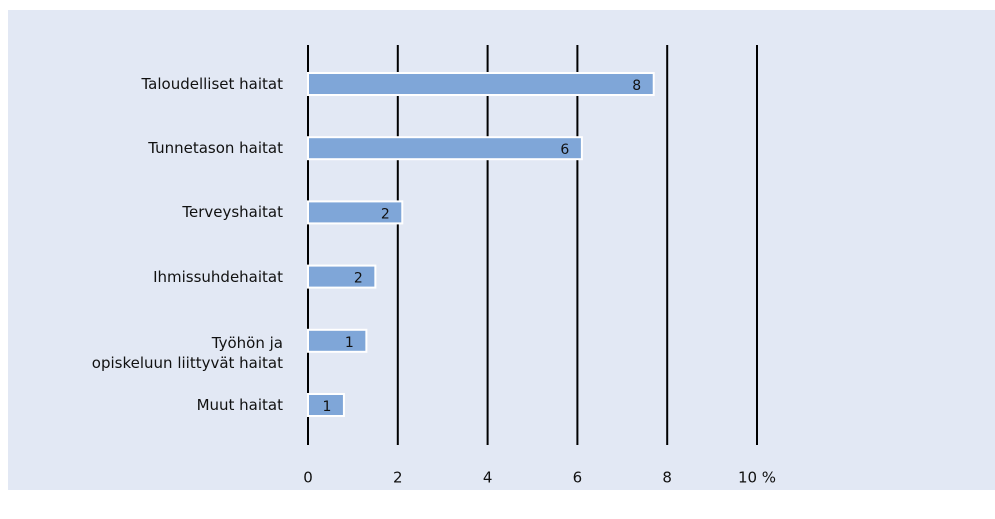 The height and width of the screenshot is (519, 995). I want to click on x-tick-label: 6, so click(578, 478).